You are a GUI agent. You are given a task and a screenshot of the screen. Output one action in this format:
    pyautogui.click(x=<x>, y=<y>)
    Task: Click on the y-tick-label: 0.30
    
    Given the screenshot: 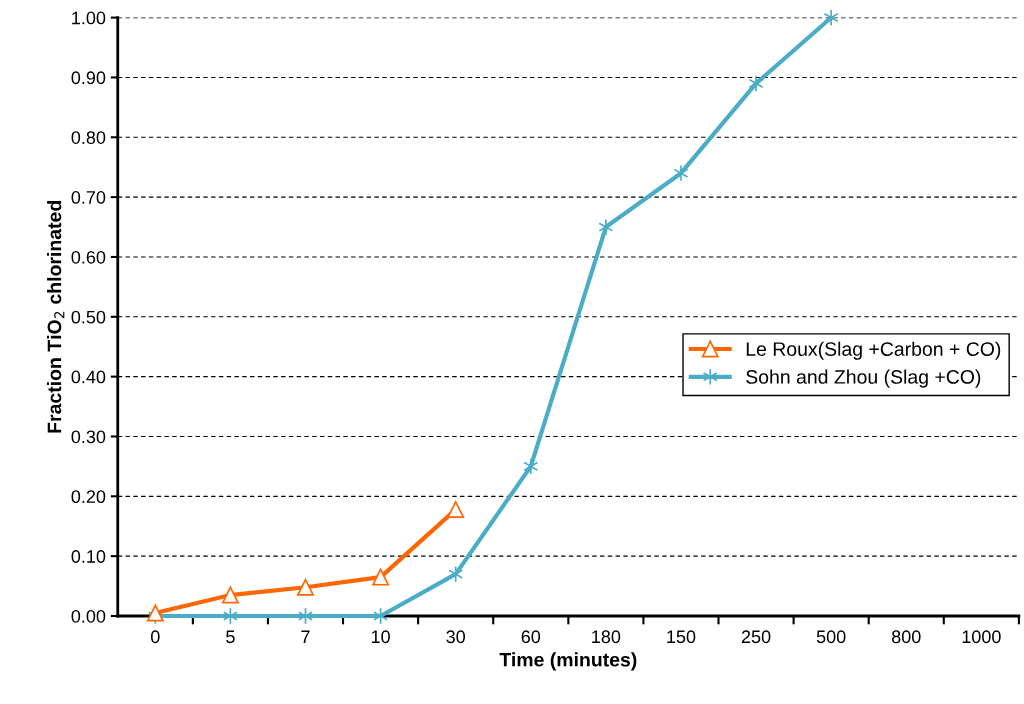 What is the action you would take?
    pyautogui.click(x=88, y=437)
    